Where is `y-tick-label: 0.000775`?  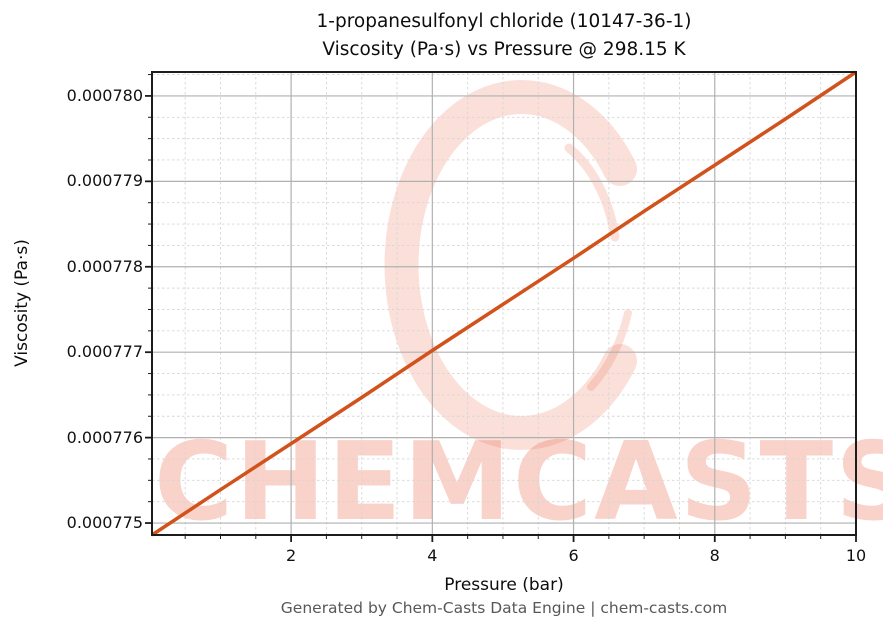 y-tick-label: 0.000775 is located at coordinates (104, 523).